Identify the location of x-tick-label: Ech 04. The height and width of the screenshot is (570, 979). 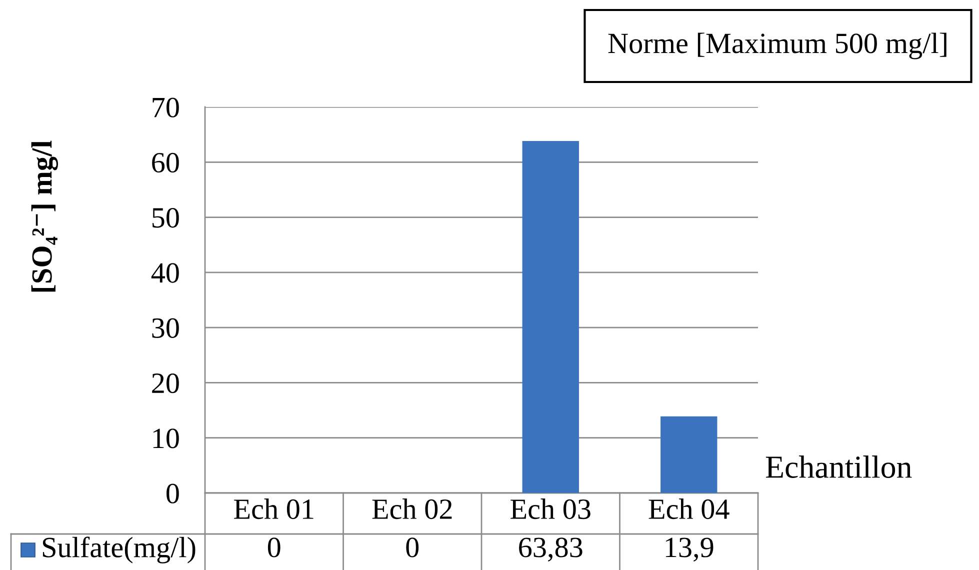
(689, 509).